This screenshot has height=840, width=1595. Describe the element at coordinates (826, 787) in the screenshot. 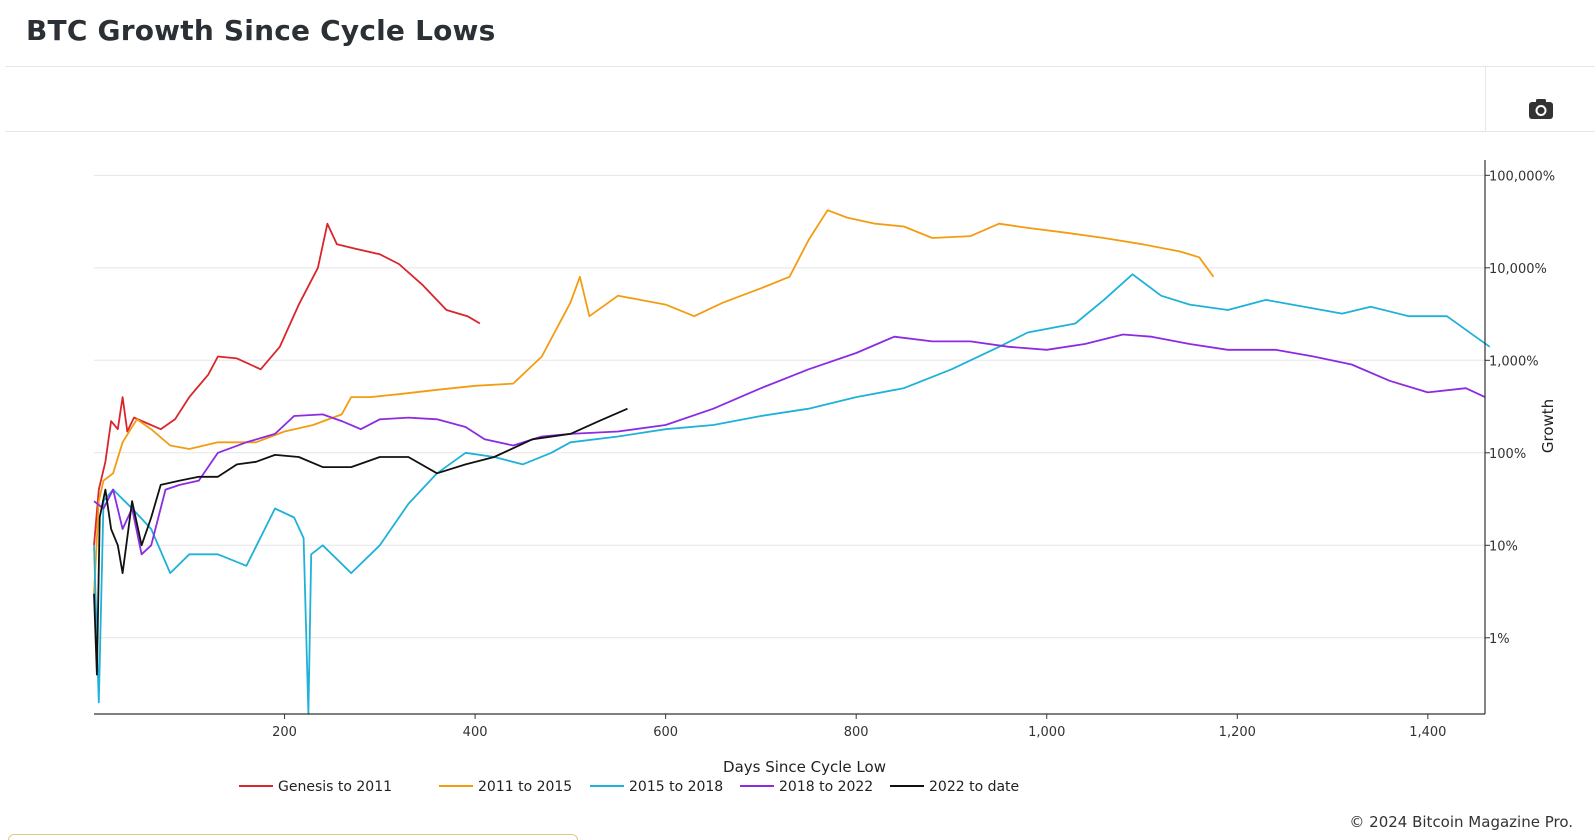

I see `legend-label: 2018 to 2022` at that location.